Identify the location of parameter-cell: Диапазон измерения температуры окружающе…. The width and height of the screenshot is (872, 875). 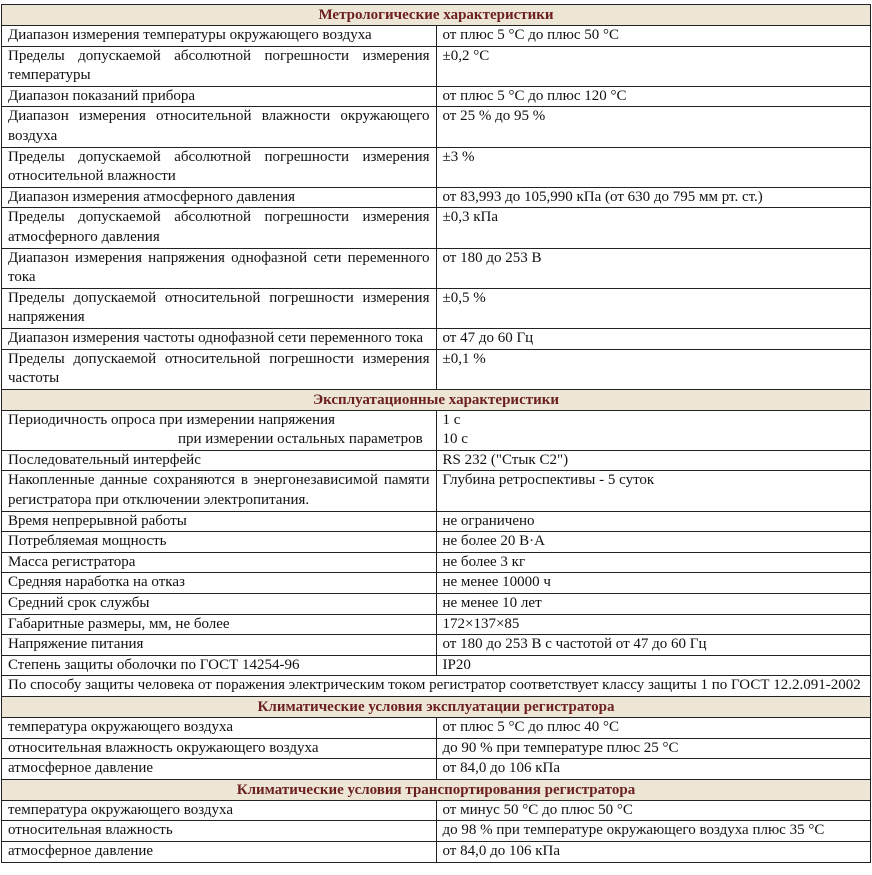
(219, 36).